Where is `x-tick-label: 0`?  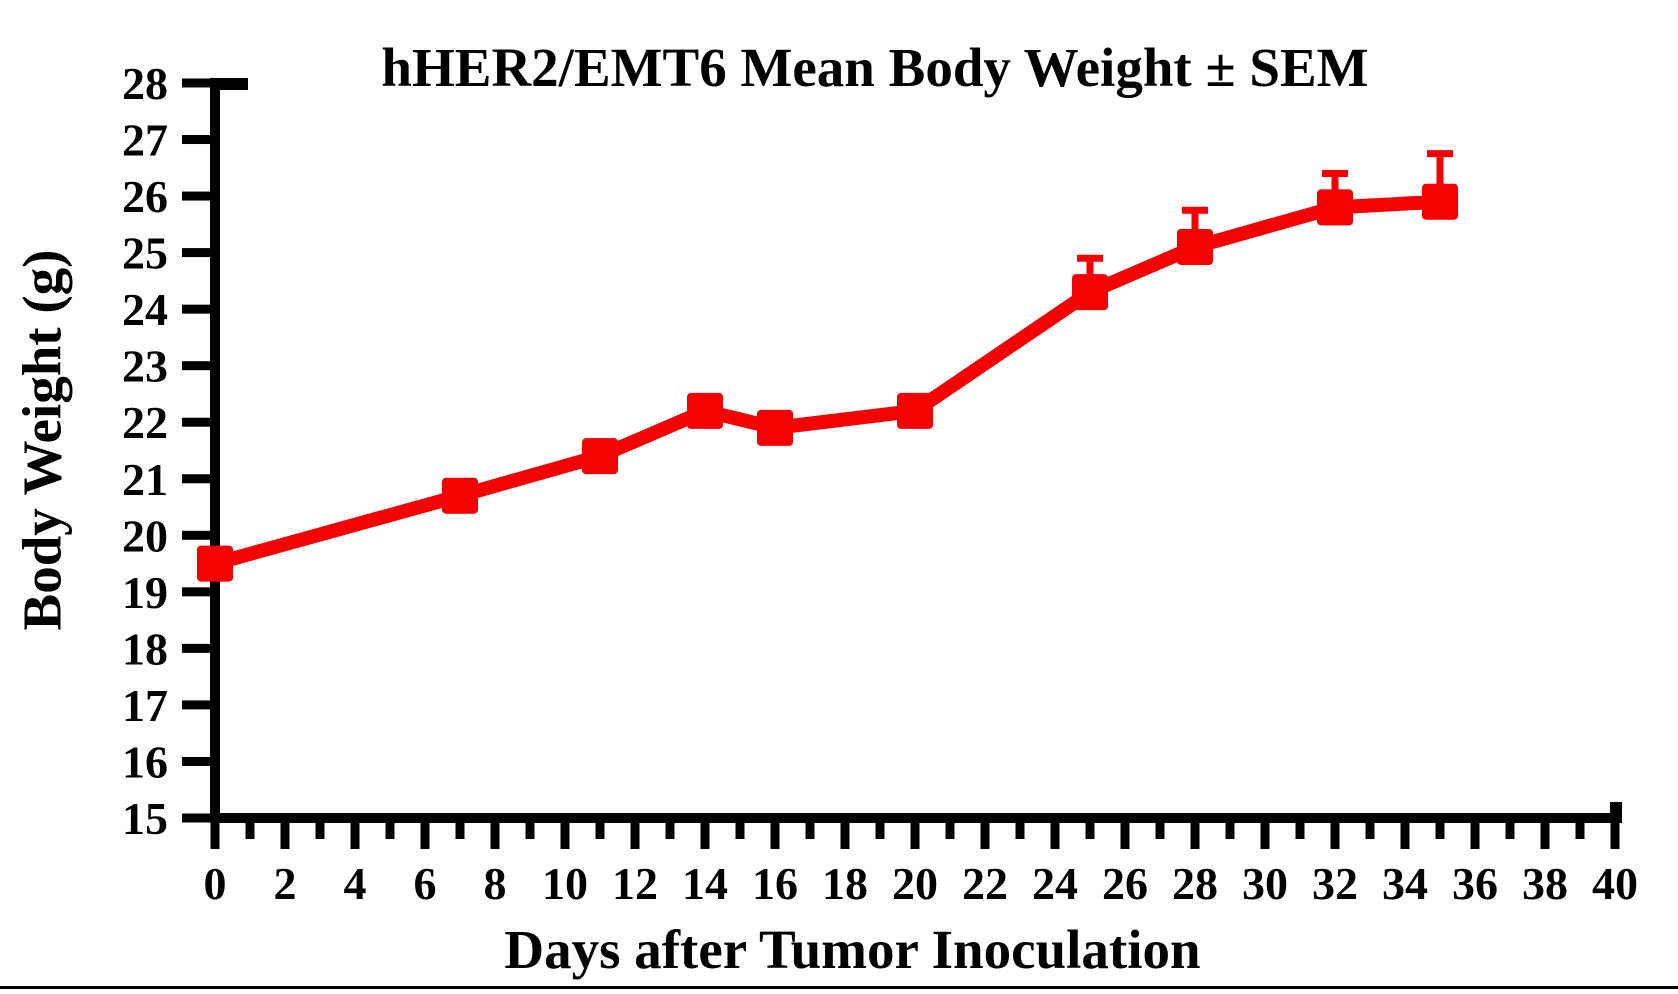
x-tick-label: 0 is located at coordinates (215, 883).